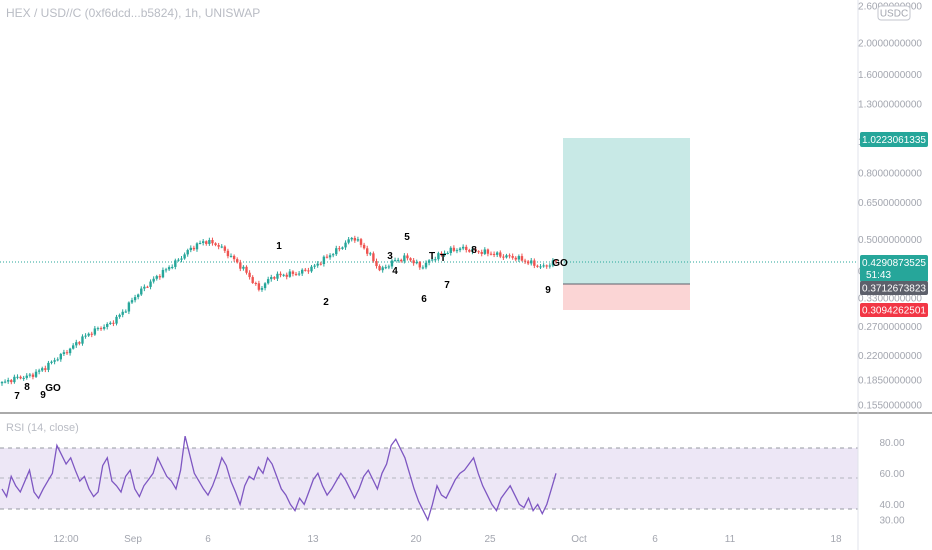 This screenshot has width=932, height=550. Describe the element at coordinates (891, 474) in the screenshot. I see `rsi-tick-label: 60.00` at that location.